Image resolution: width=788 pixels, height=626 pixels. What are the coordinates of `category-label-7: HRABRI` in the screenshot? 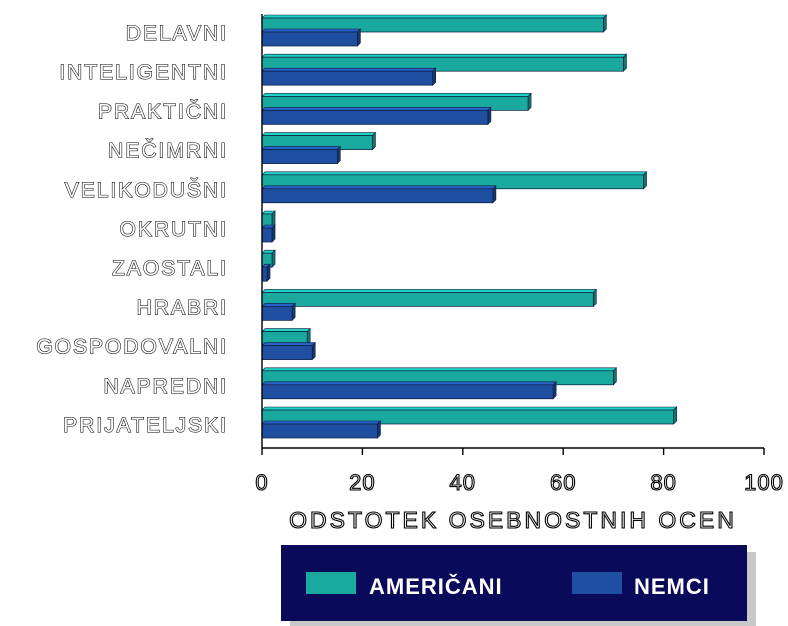 It's located at (182, 307).